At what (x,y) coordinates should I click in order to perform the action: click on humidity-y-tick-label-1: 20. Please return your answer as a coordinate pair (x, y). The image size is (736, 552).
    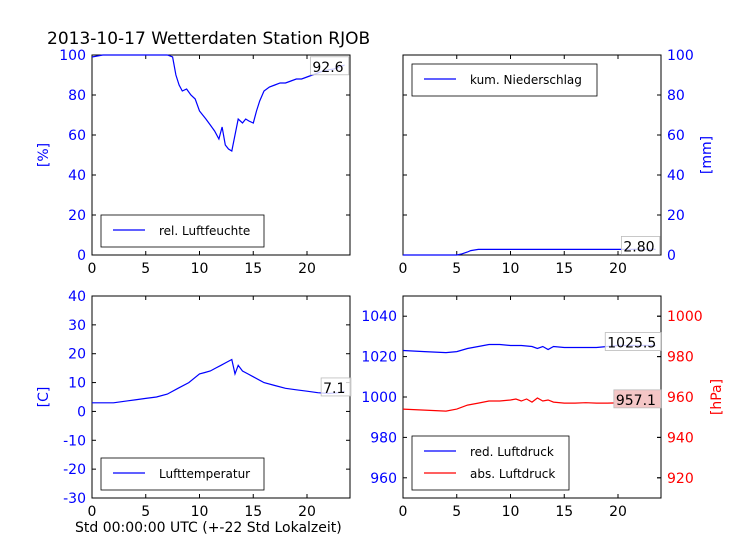
    Looking at the image, I should click on (77, 216).